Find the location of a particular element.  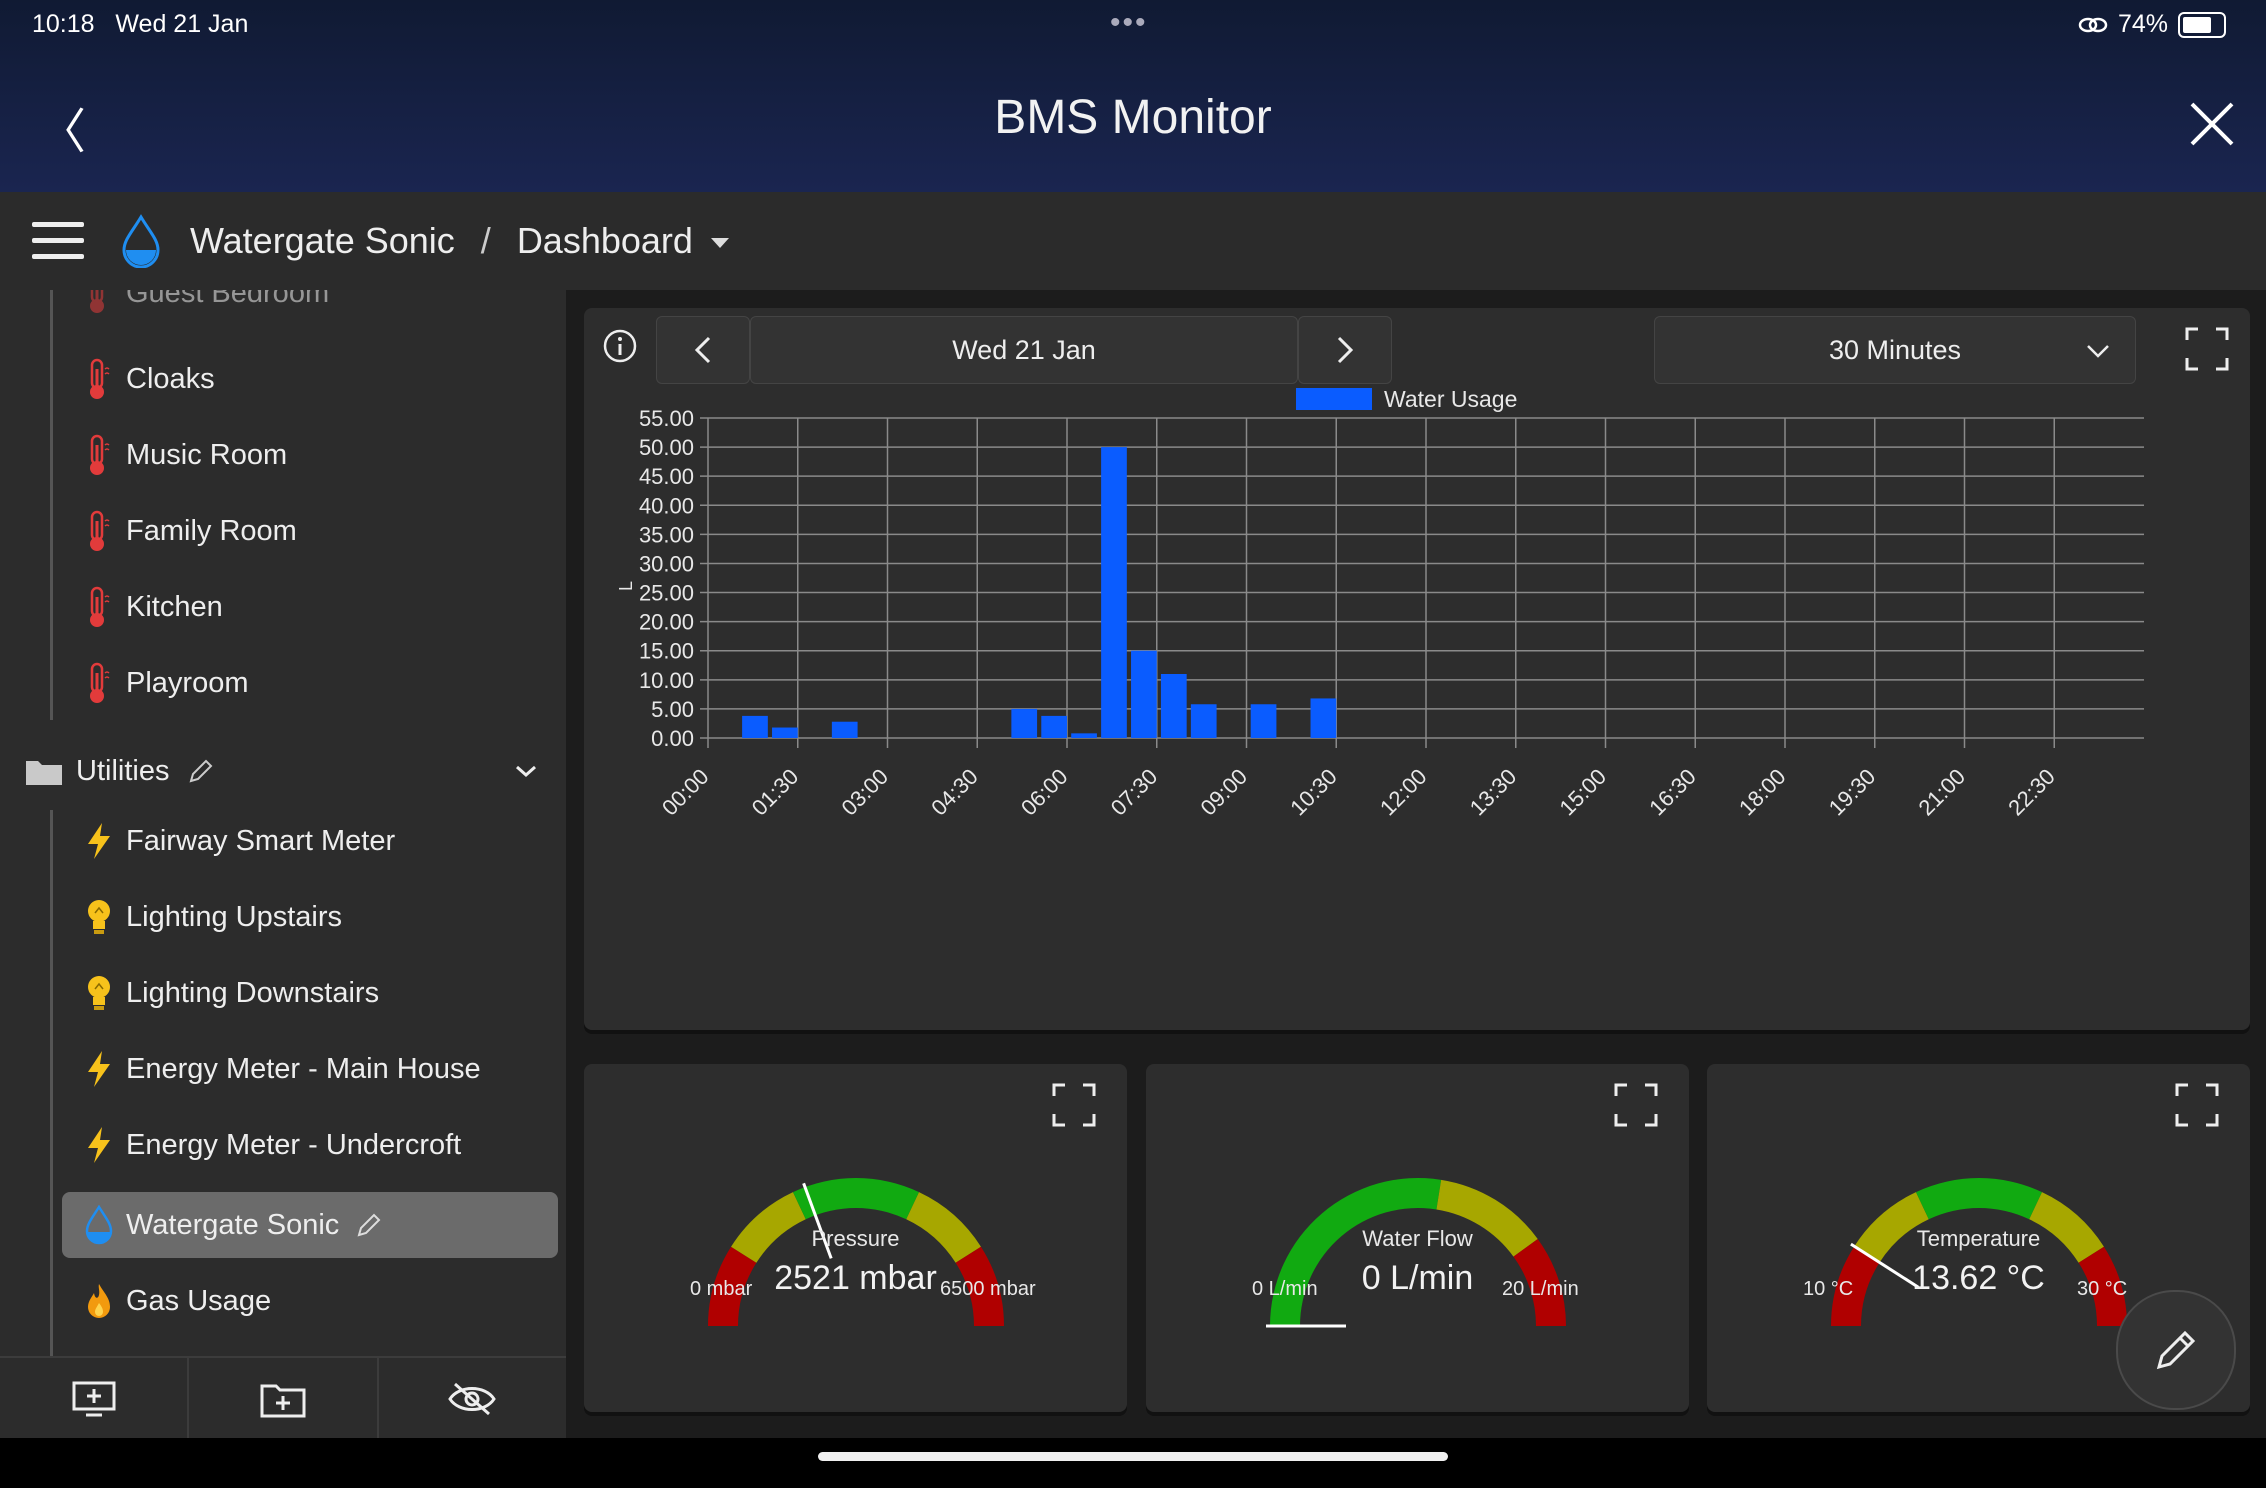

sidebar-item-utility: Gas Usage is located at coordinates (177, 1301).